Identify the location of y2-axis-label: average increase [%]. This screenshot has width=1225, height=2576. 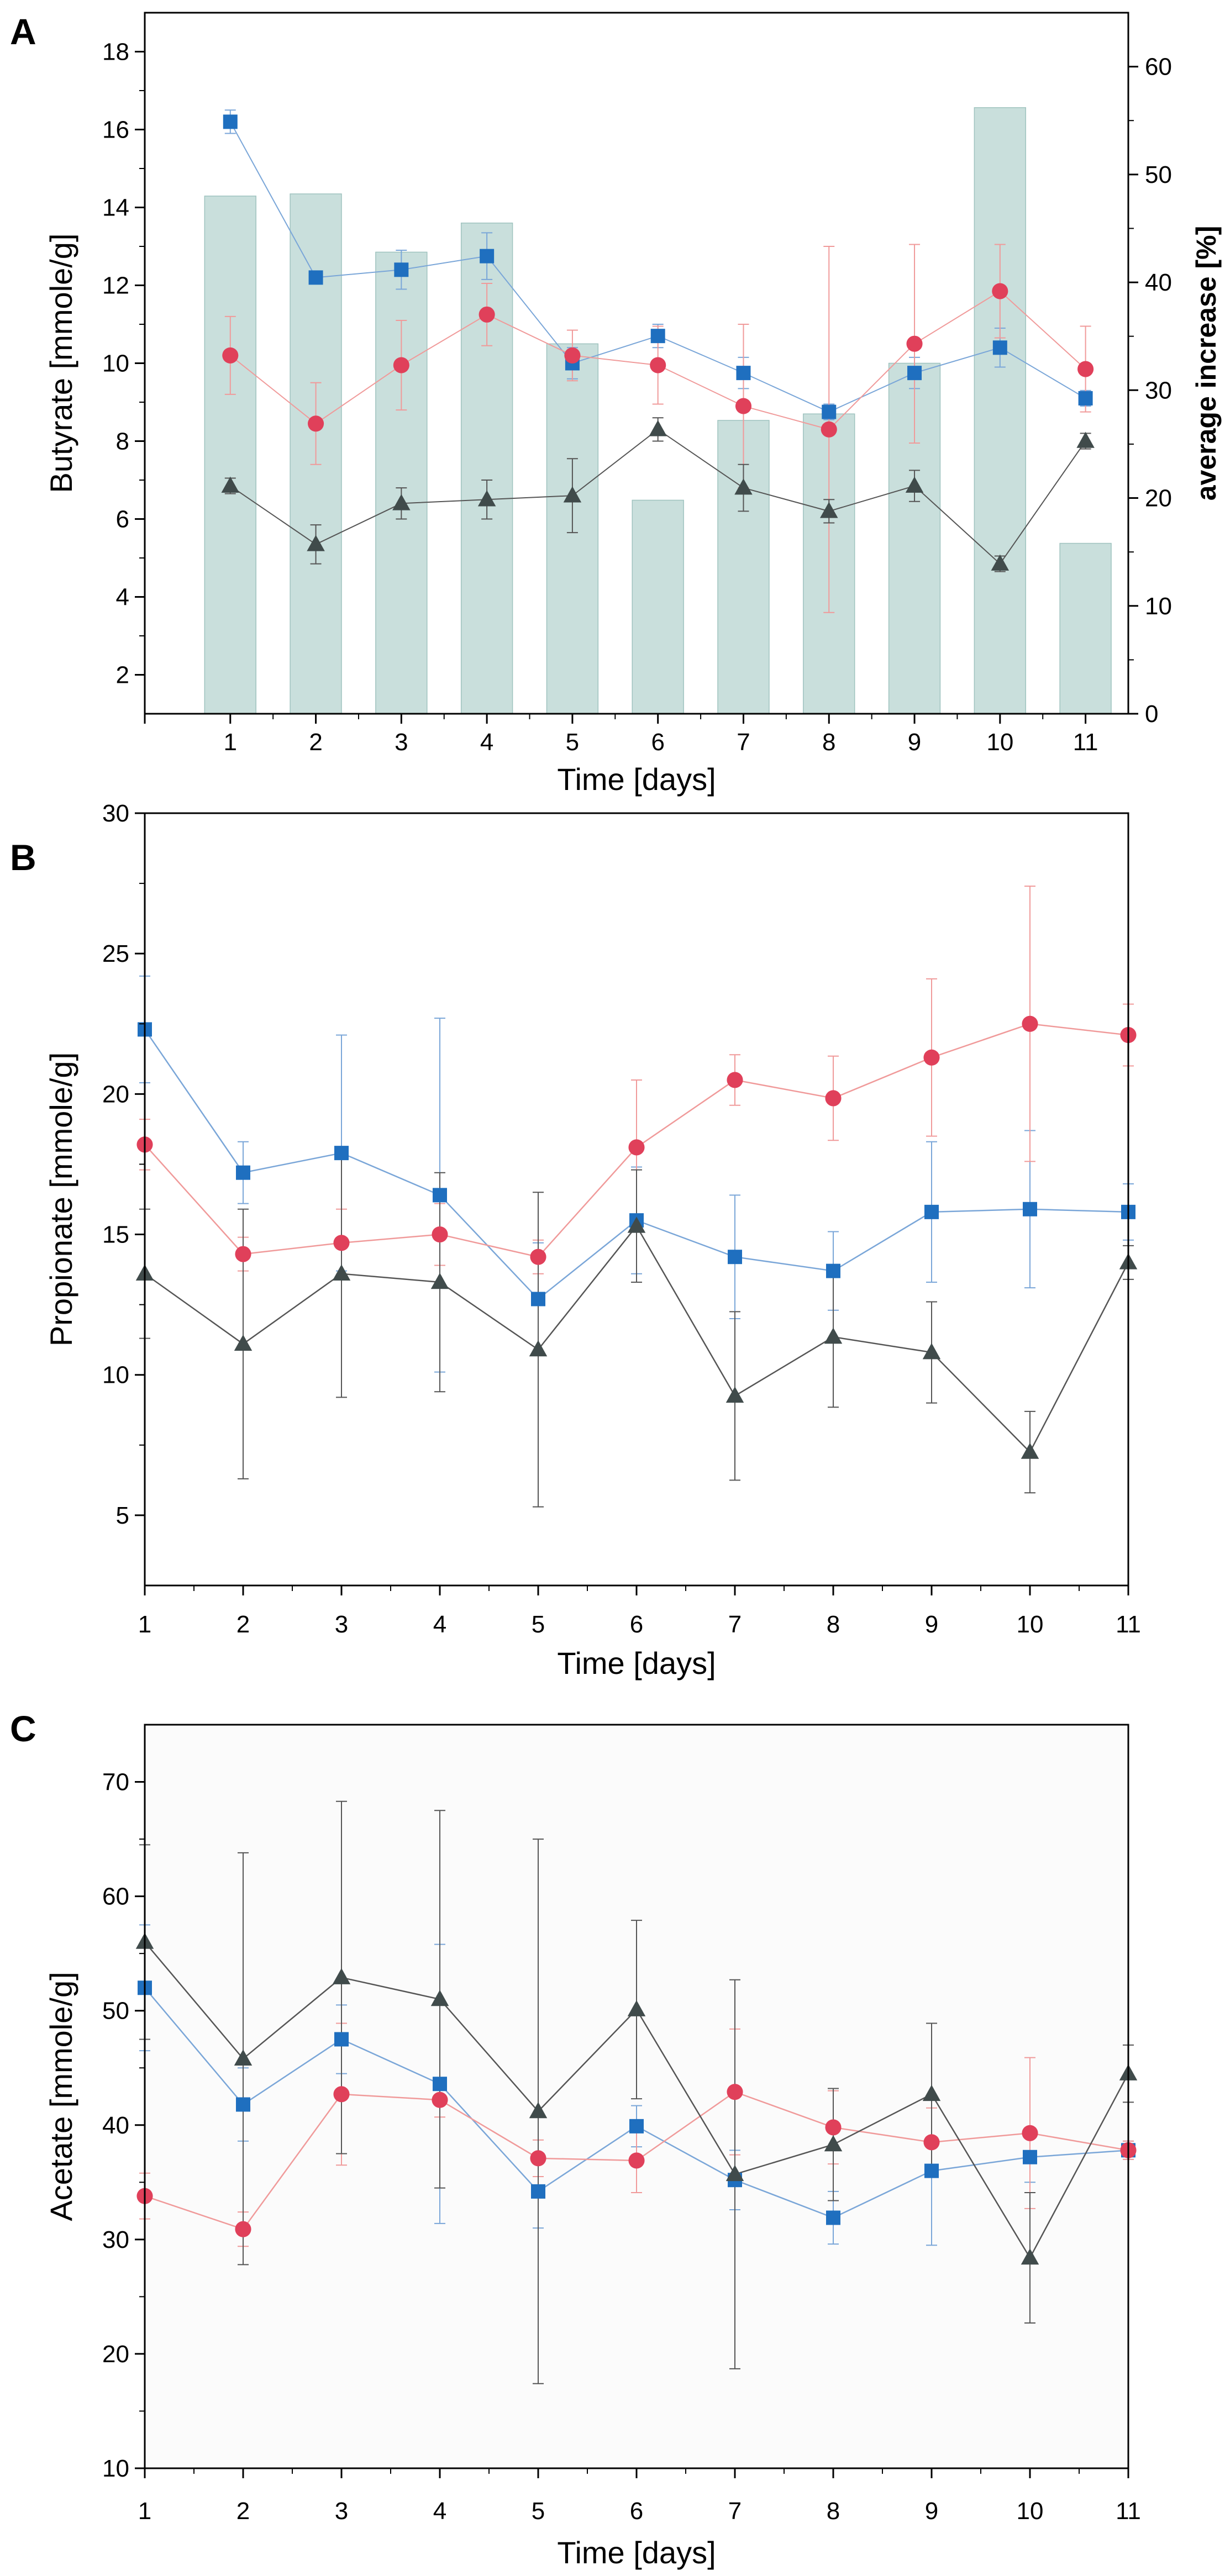
(1206, 363).